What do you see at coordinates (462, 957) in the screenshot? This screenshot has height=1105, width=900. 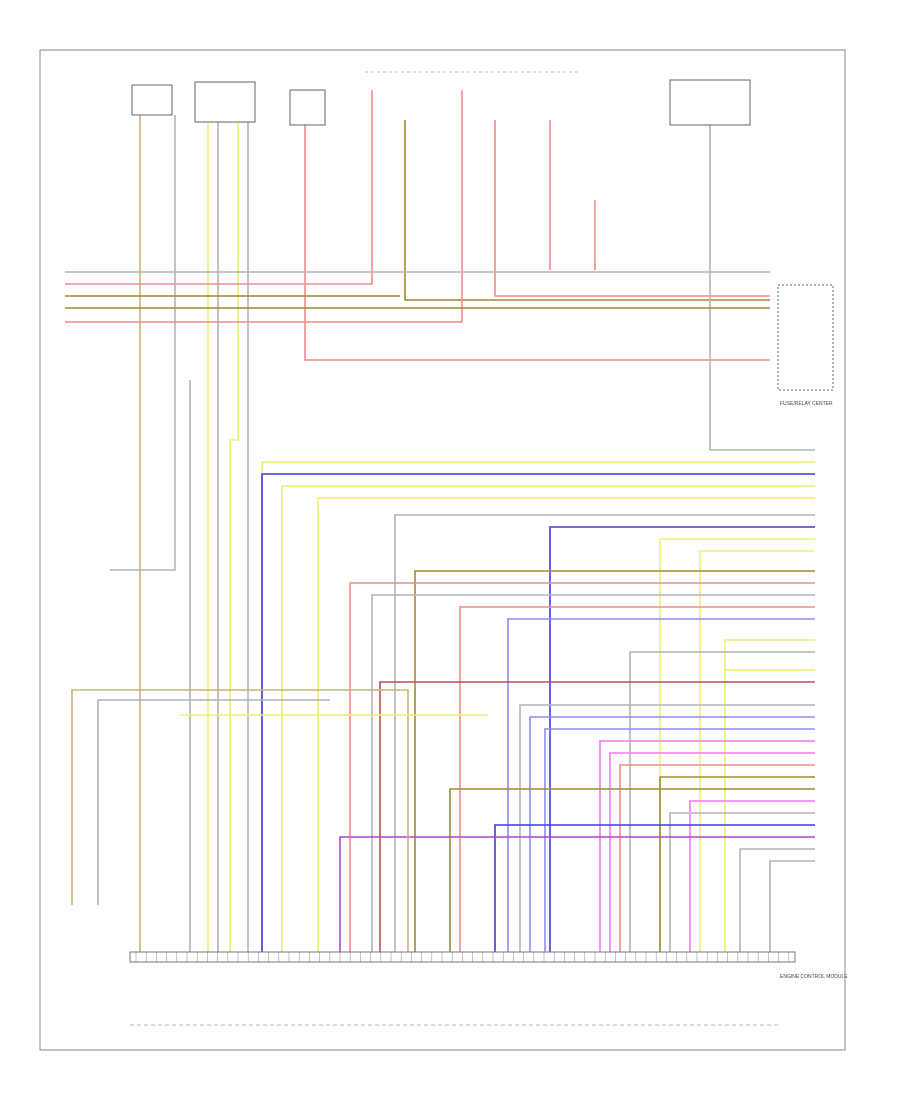 I see `ecm-connector` at bounding box center [462, 957].